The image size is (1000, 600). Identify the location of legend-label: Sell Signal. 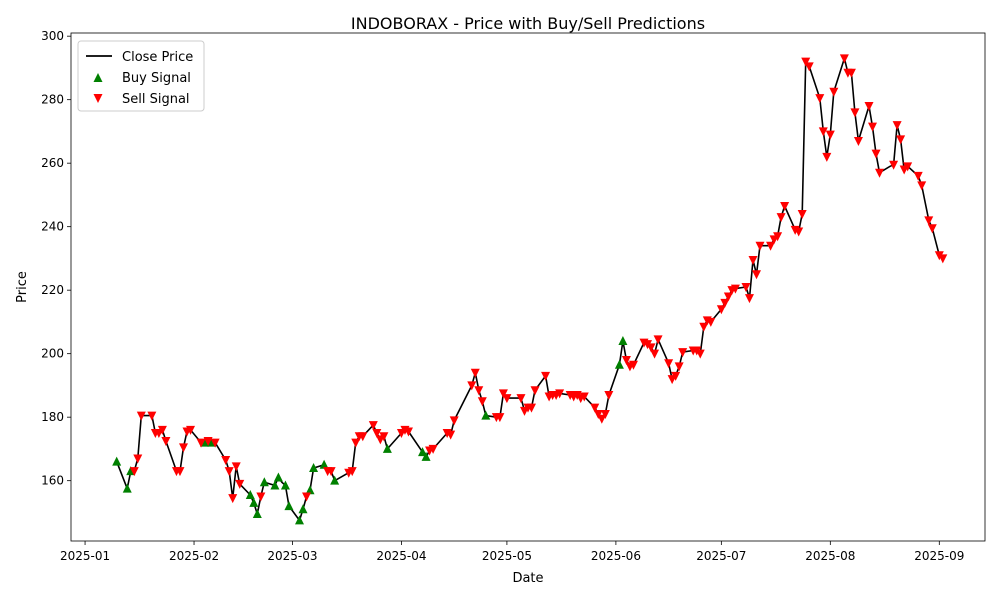
(156, 99).